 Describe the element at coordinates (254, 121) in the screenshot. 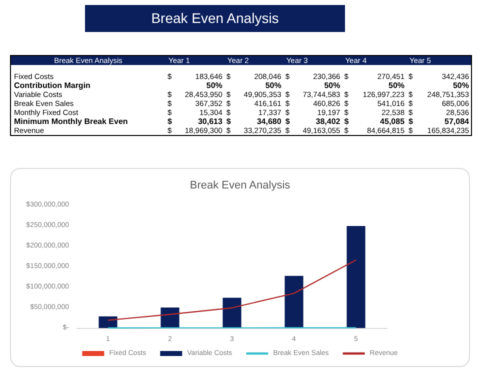

I see `text: $ 34,680` at that location.